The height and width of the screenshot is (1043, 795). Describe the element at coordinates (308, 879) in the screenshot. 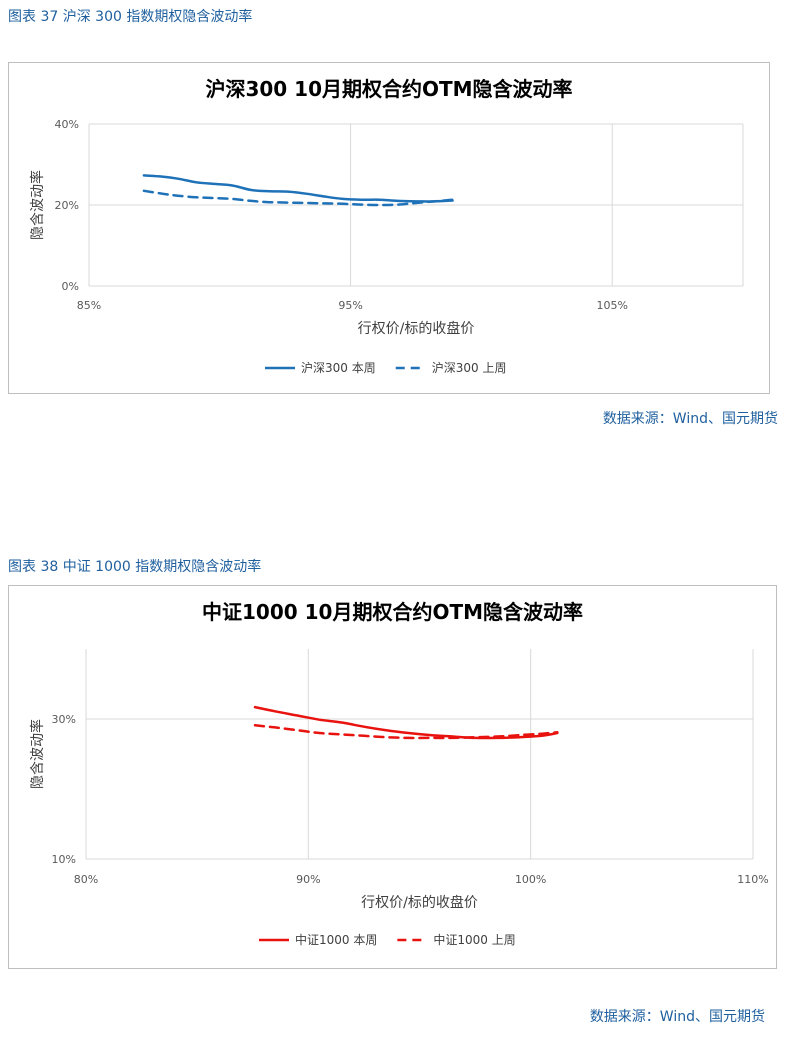

I see `csi1000-x-tick-label: 90%` at that location.